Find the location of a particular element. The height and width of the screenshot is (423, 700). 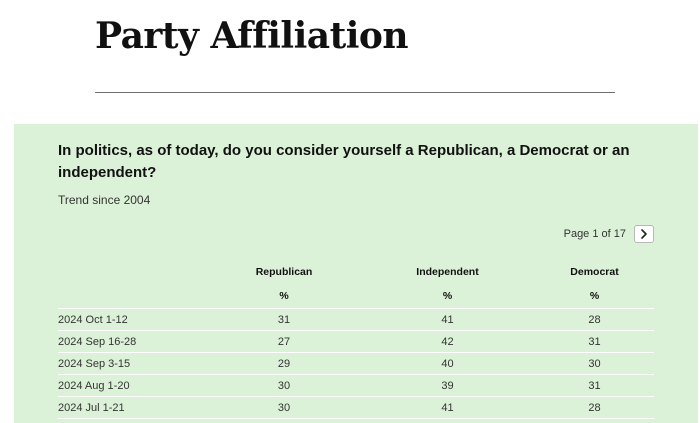

table-header-row: Republican Independent Democrat is located at coordinates (356, 272).